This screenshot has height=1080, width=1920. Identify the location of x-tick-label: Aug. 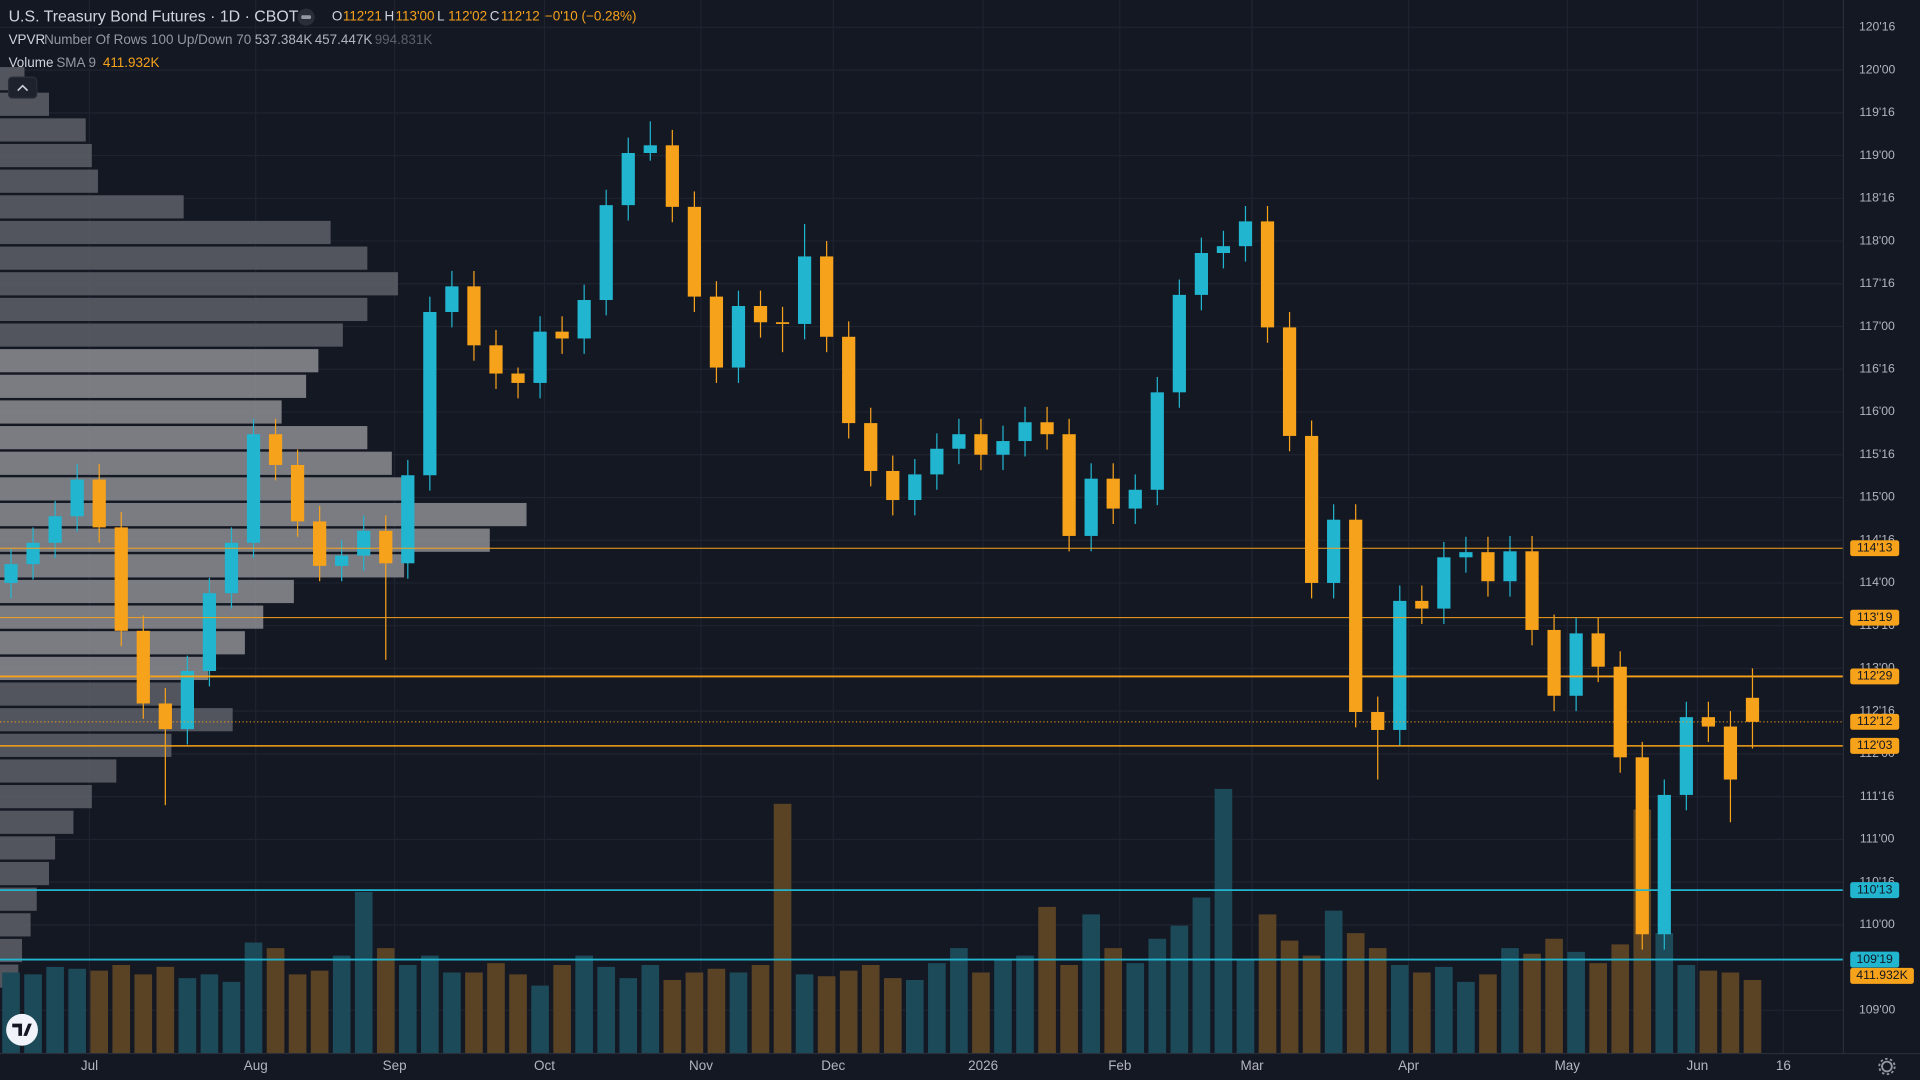
(256, 1065).